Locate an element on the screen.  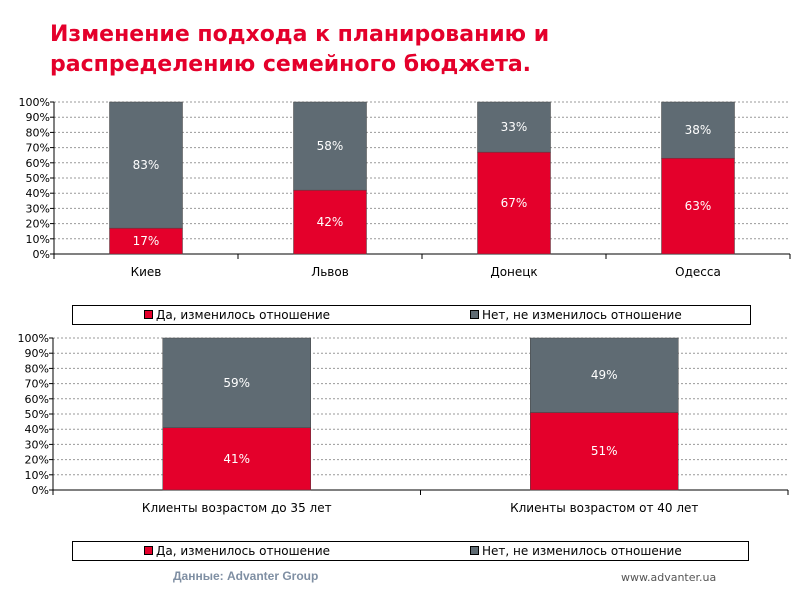
data-label: 58% is located at coordinates (330, 146).